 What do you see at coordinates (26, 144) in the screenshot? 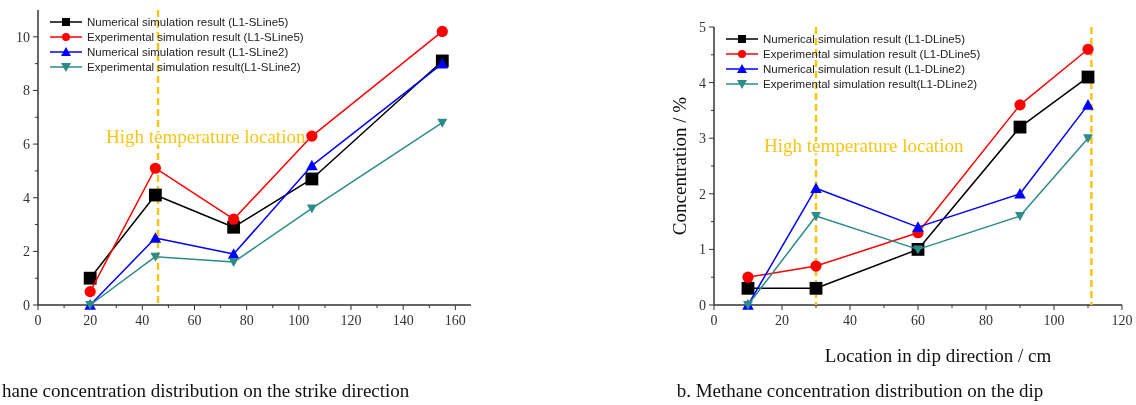
I see `y-tick-label: 6` at bounding box center [26, 144].